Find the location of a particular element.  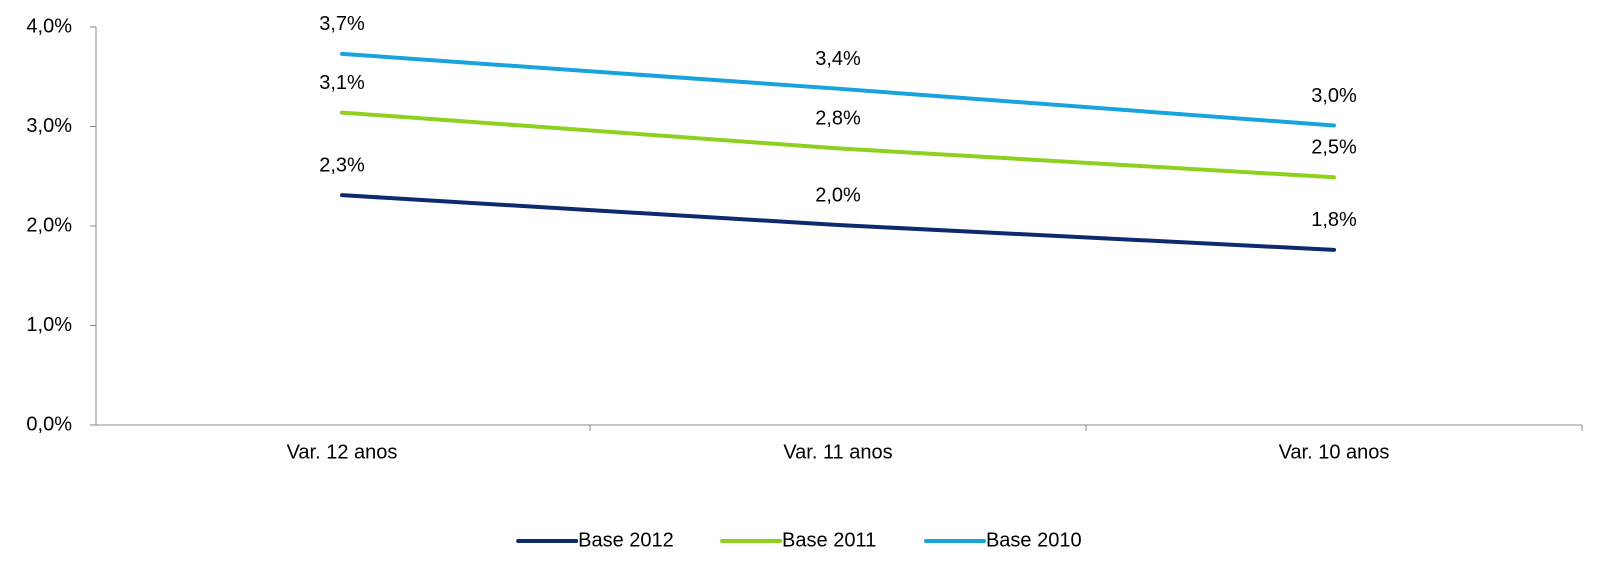

data-label: 2,3% is located at coordinates (342, 165).